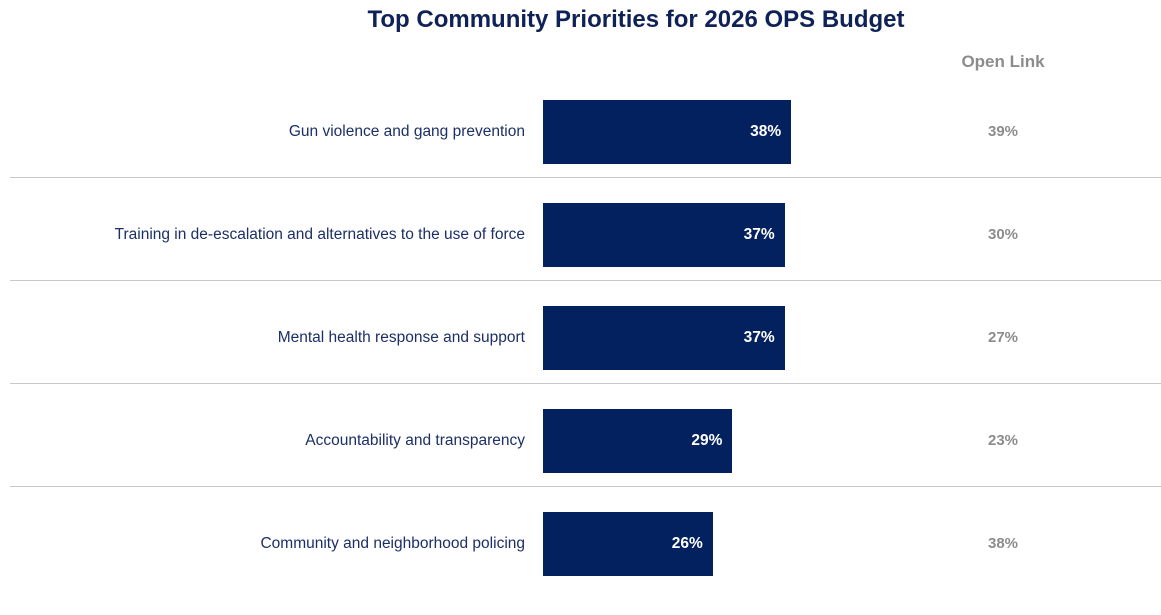 Image resolution: width=1161 pixels, height=615 pixels. Describe the element at coordinates (1003, 62) in the screenshot. I see `open-link-column-header: Open Link` at that location.